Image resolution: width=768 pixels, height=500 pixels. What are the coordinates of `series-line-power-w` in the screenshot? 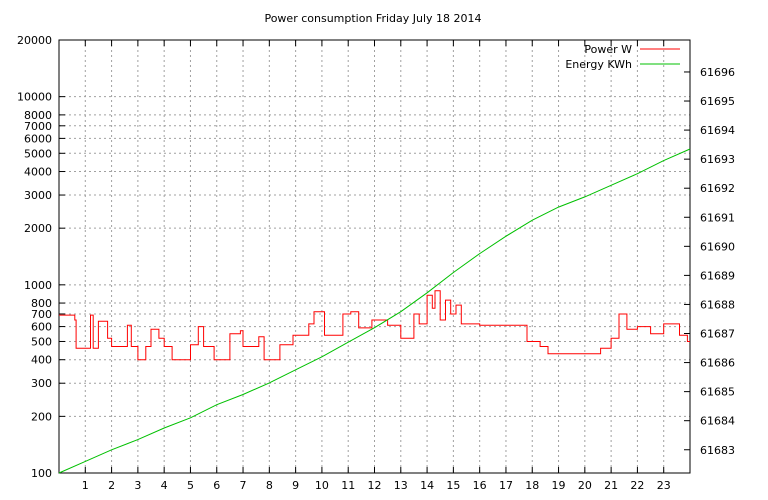 It's located at (374, 325).